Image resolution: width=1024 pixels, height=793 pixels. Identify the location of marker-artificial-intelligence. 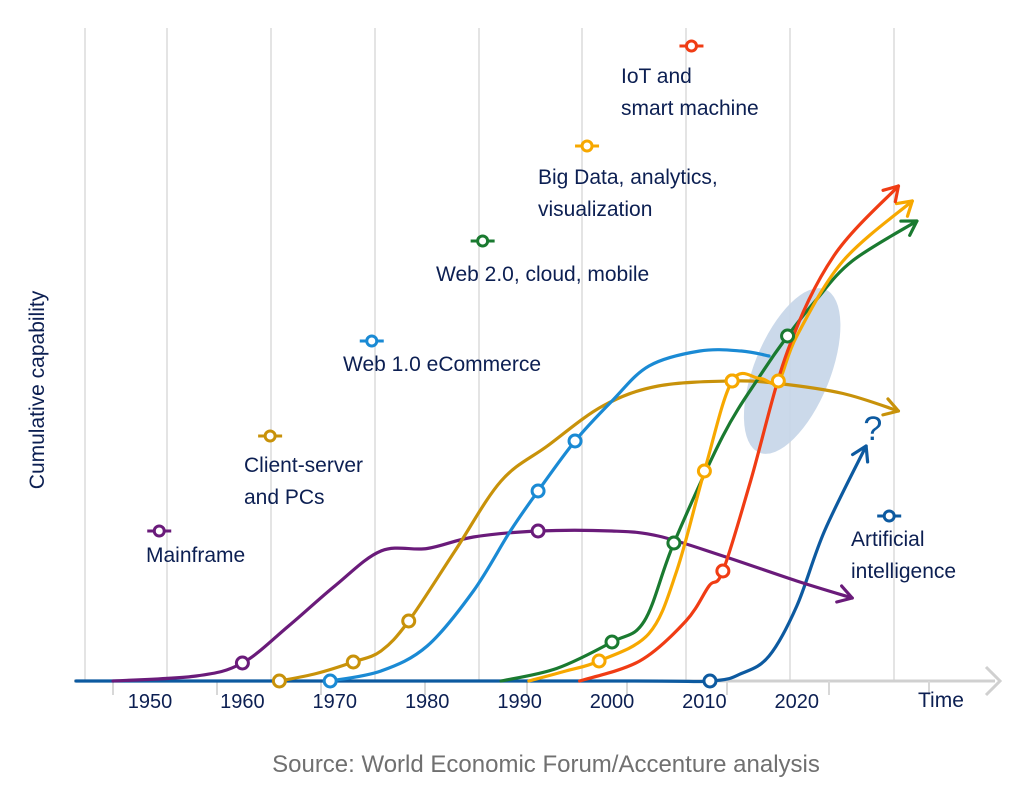
(710, 681).